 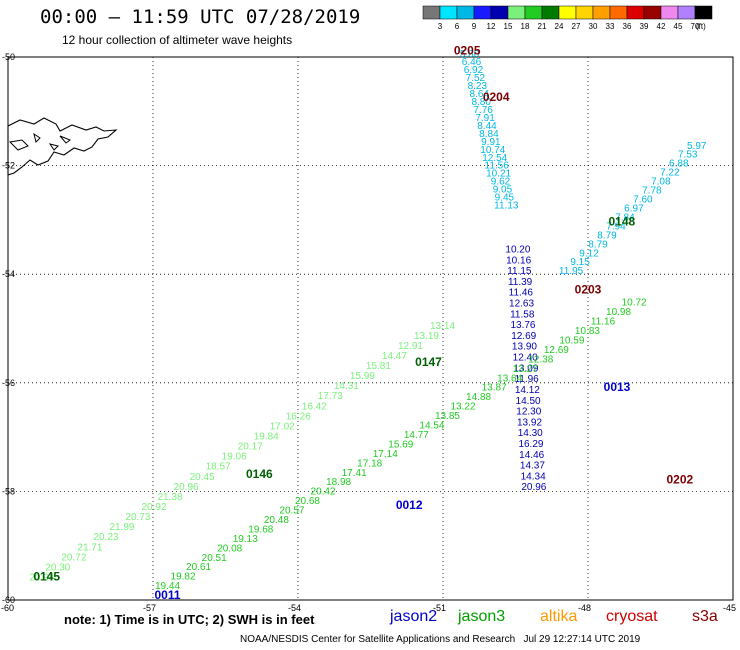 What do you see at coordinates (497, 166) in the screenshot?
I see `swh-value: 11.56` at bounding box center [497, 166].